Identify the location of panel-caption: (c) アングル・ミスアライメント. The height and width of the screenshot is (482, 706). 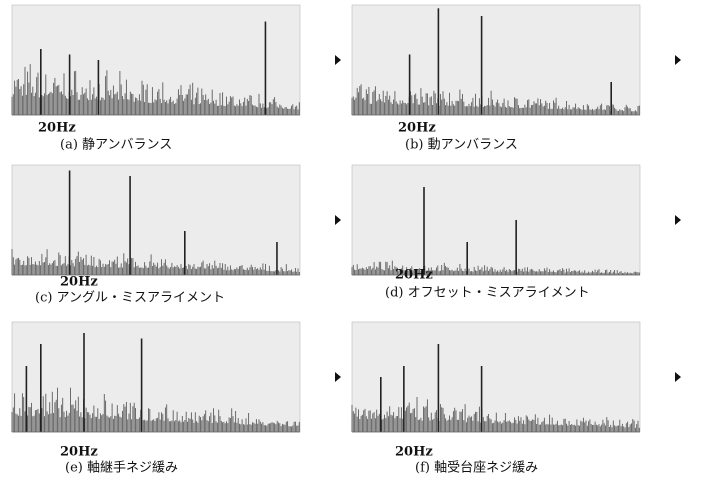
(130, 298).